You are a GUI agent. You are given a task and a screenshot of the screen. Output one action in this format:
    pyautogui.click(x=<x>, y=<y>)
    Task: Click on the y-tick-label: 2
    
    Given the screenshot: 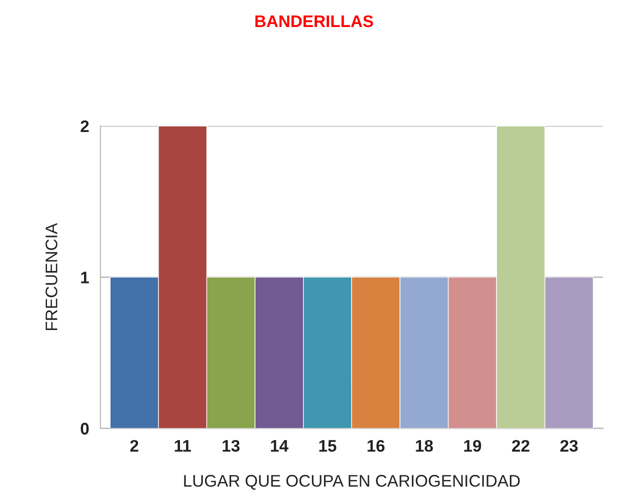 What is the action you would take?
    pyautogui.click(x=84, y=126)
    